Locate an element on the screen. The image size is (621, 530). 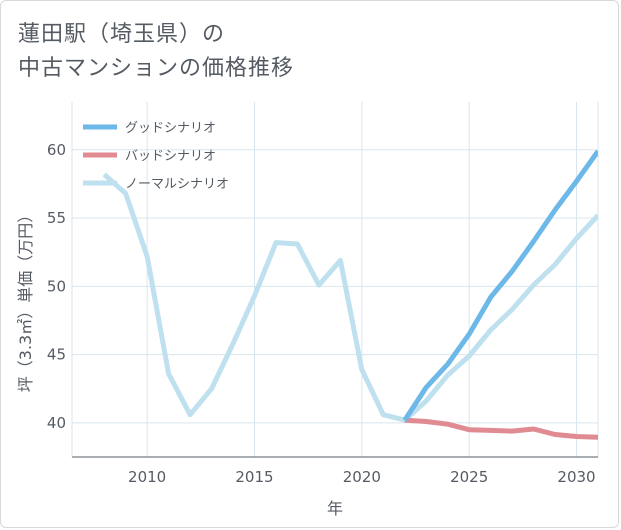
legend-label-normal: ノーマルシナリオ is located at coordinates (177, 184).